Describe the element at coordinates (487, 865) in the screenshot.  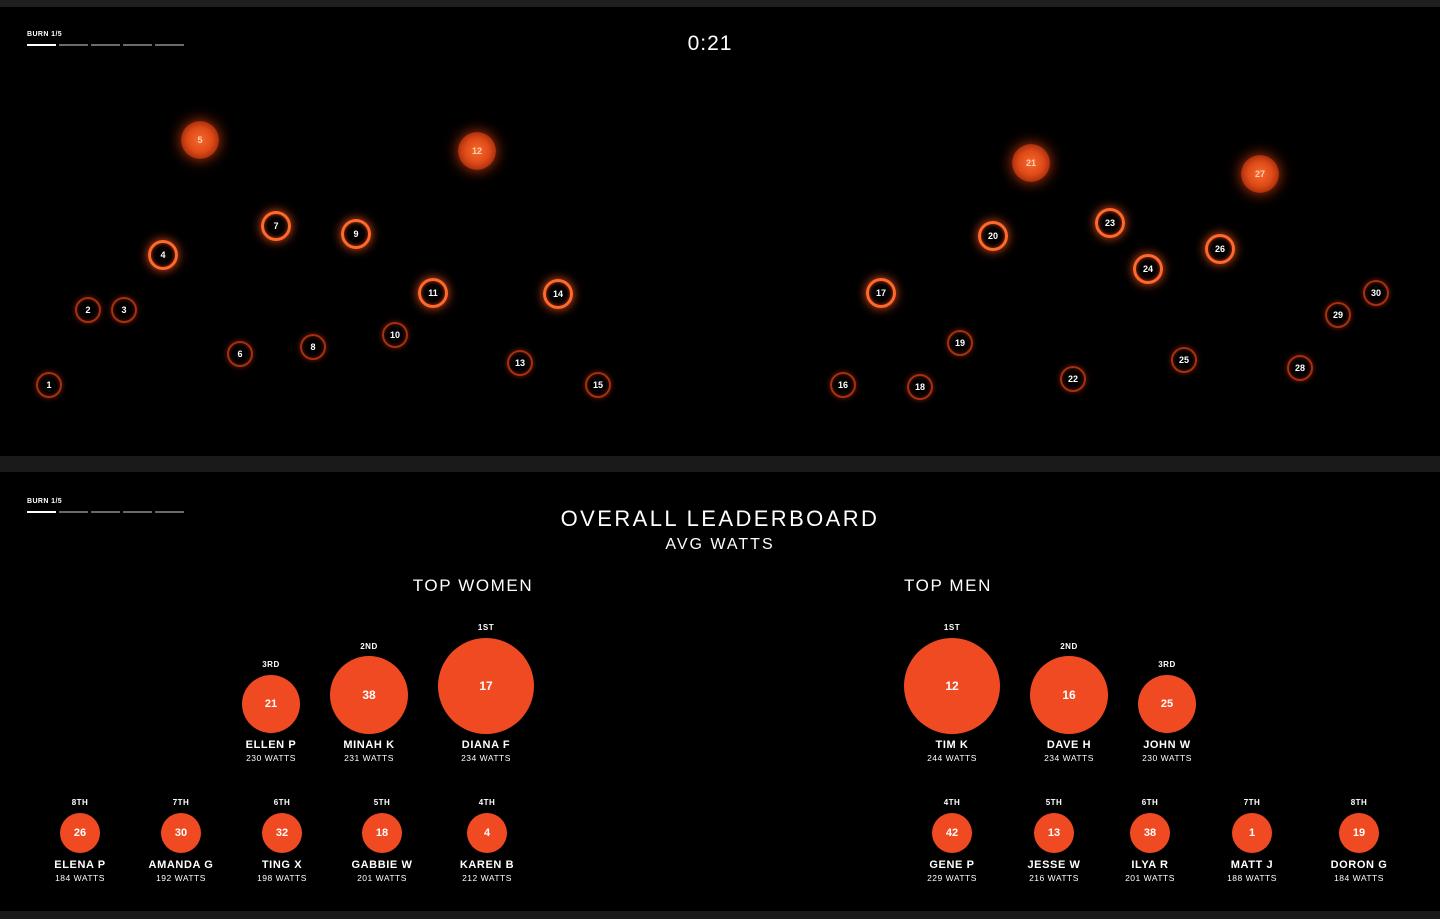
I see `rider-name: KAREN B` at that location.